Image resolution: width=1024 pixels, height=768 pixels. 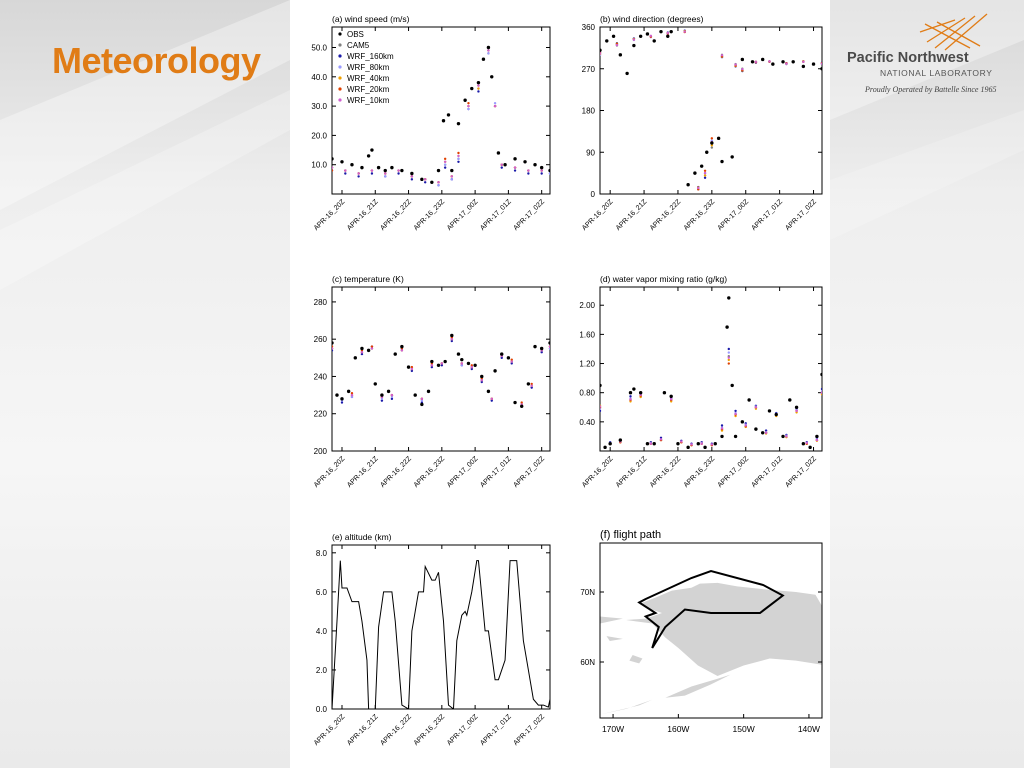 I want to click on y-tick-label: 70N, so click(x=587, y=592).